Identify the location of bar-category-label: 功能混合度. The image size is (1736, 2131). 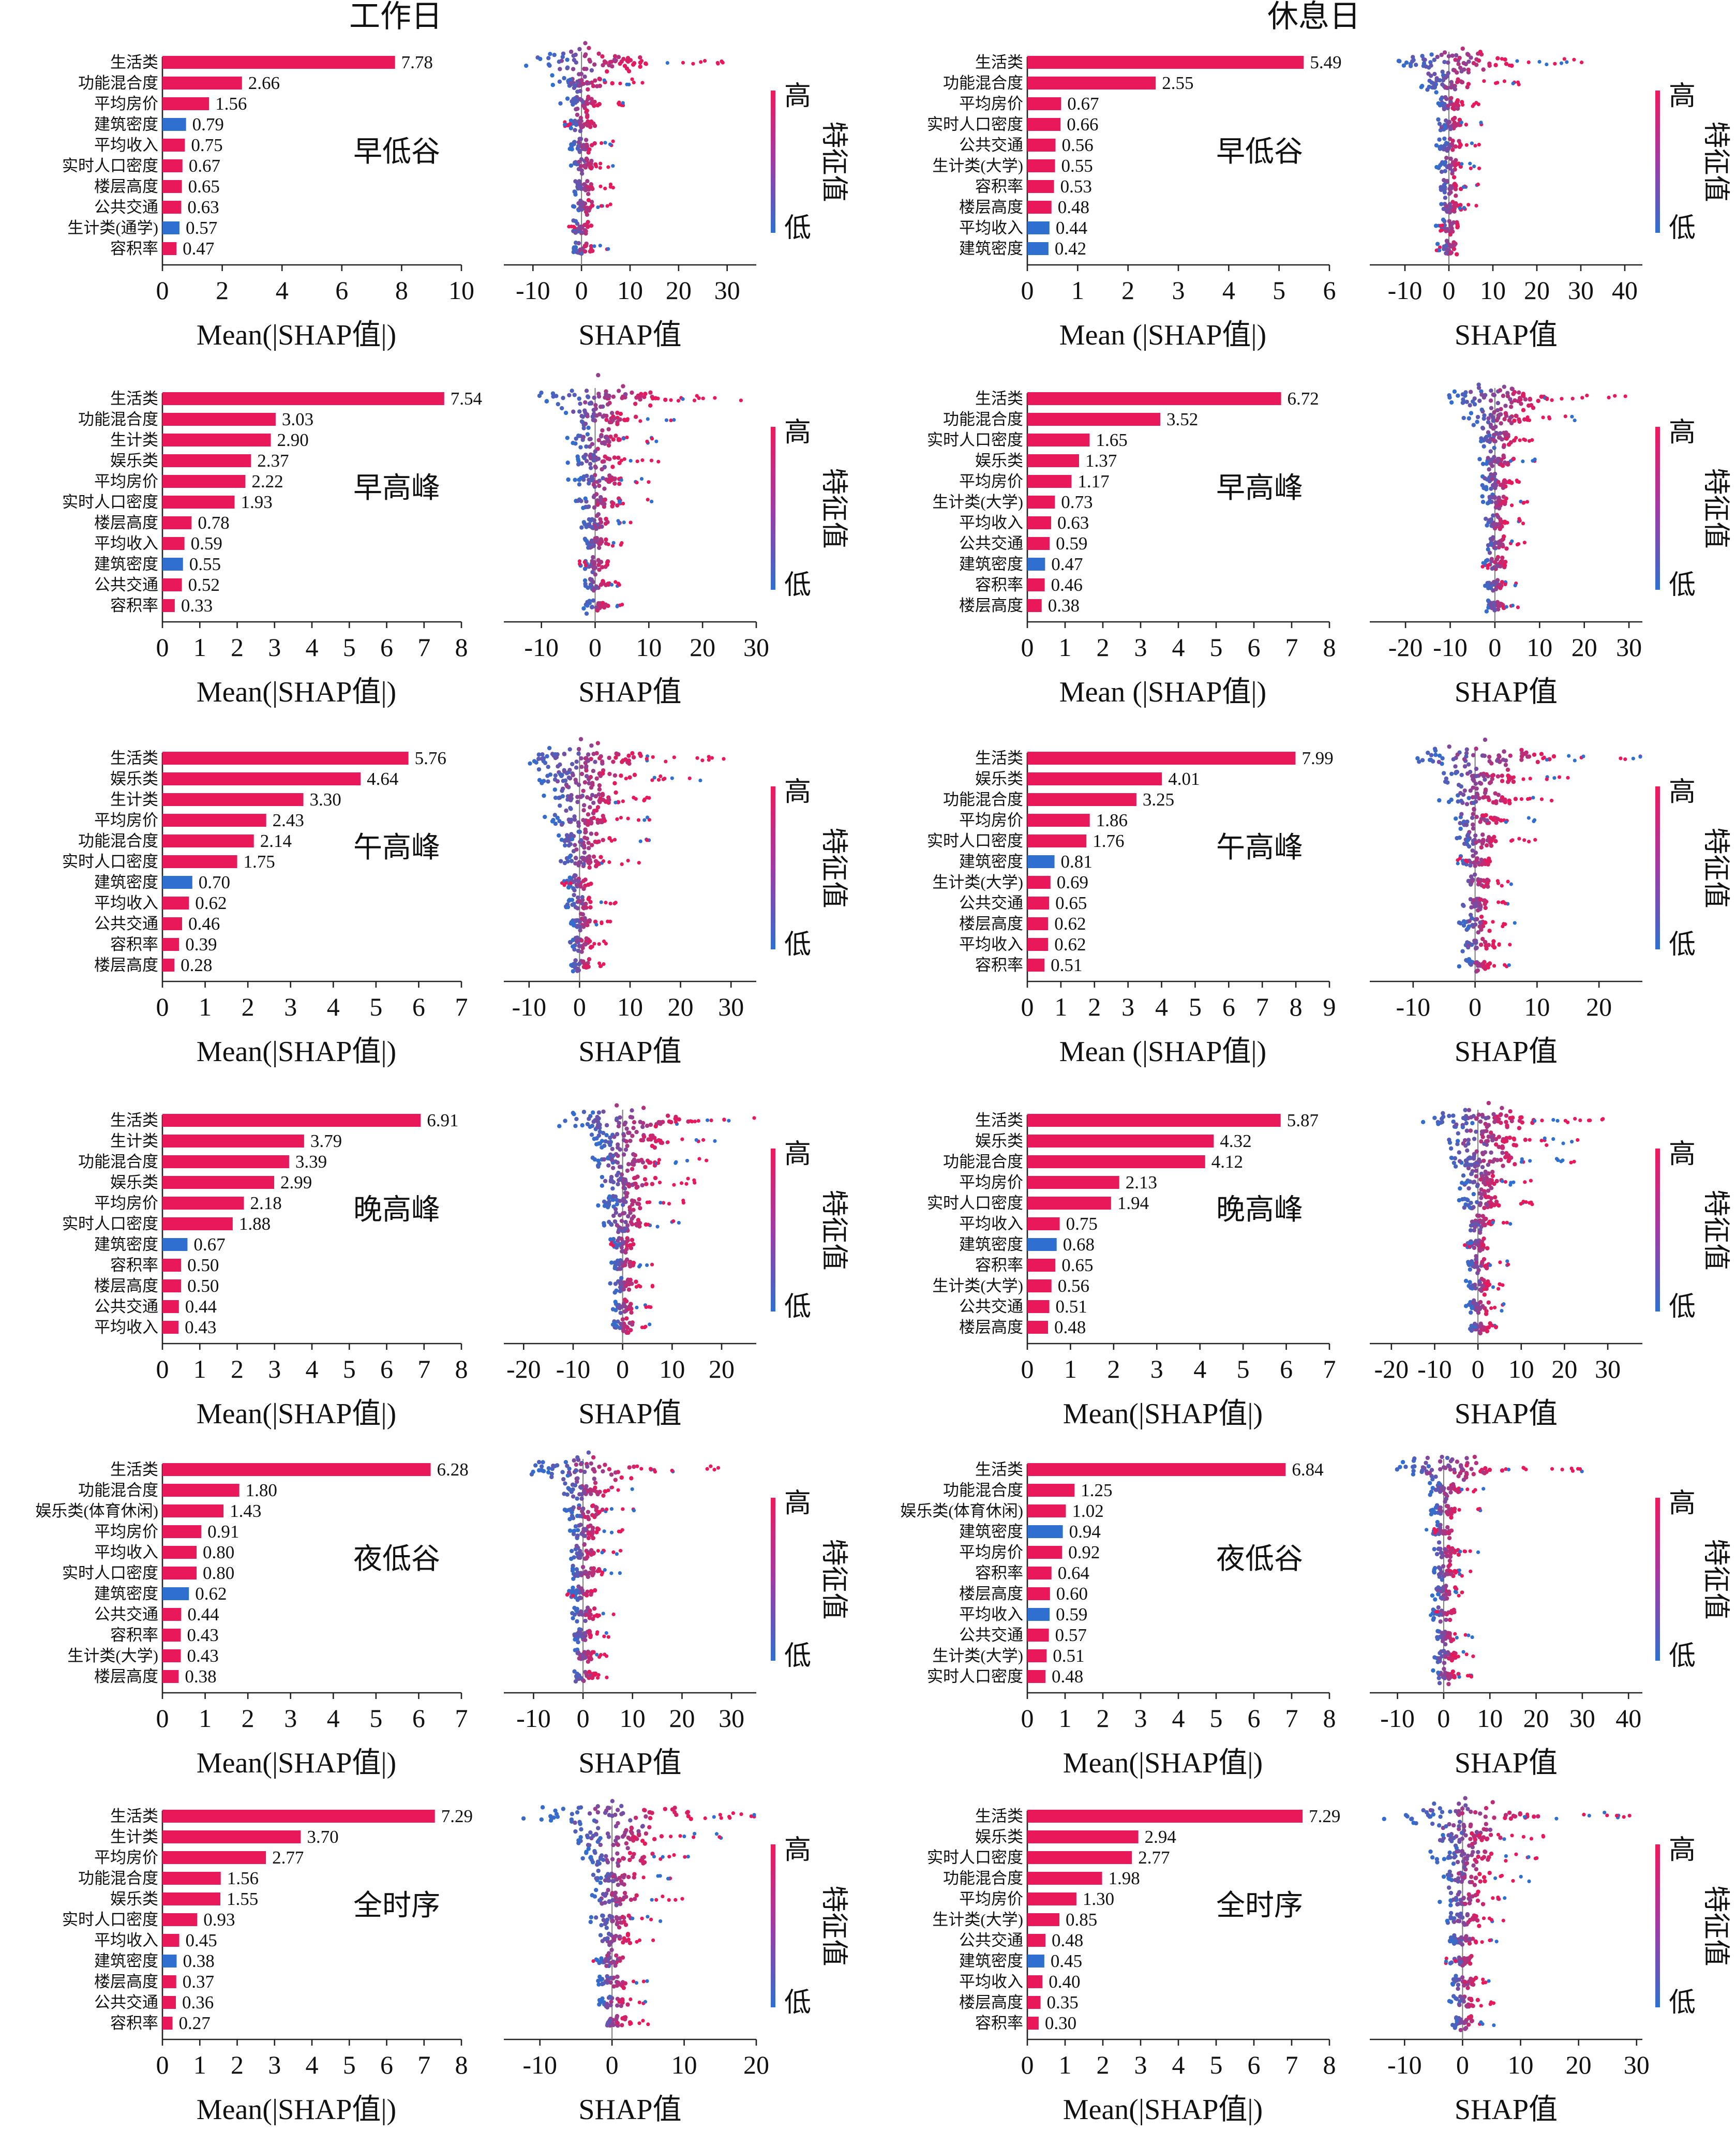
(983, 800).